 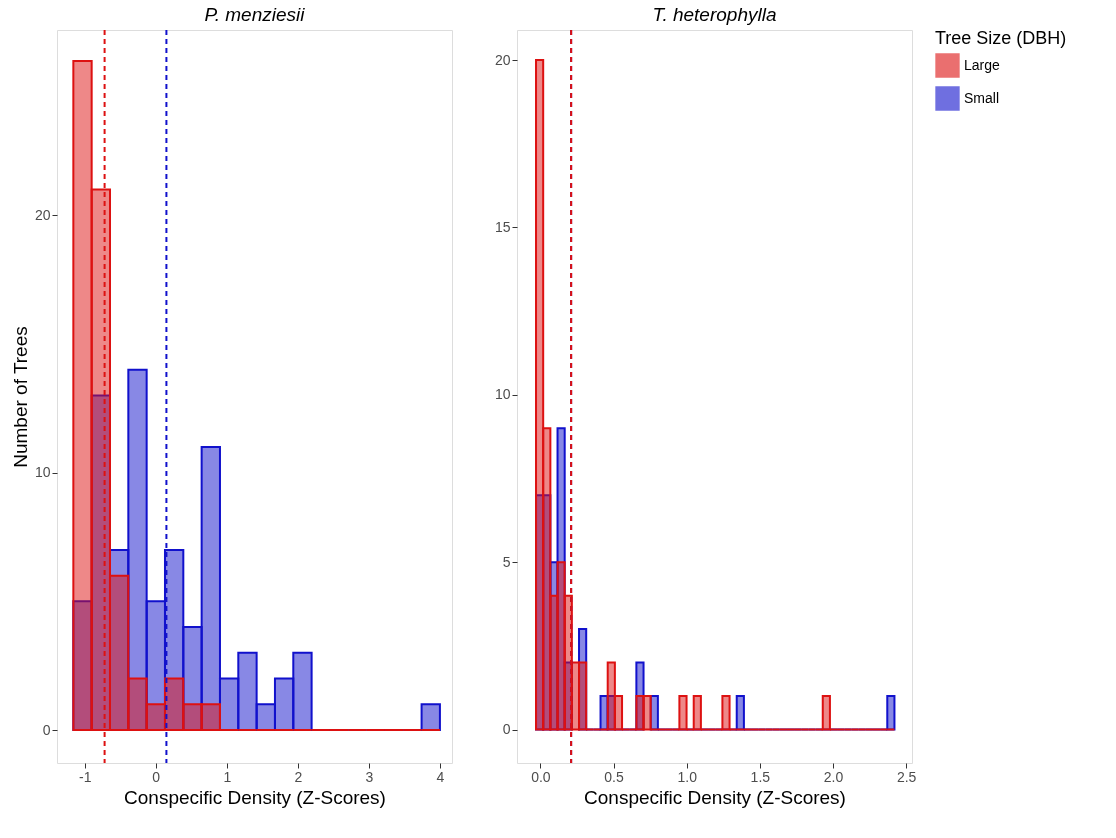 What do you see at coordinates (85, 776) in the screenshot?
I see `x-tick-label: -1` at bounding box center [85, 776].